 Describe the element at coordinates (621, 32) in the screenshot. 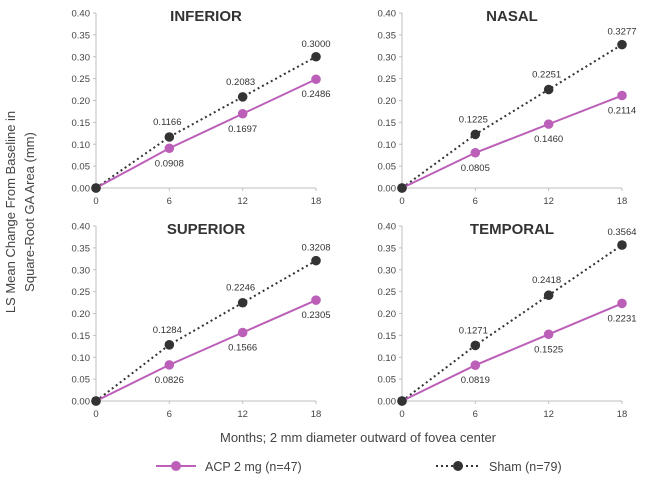

I see `data-label-sham: 0.3277` at that location.